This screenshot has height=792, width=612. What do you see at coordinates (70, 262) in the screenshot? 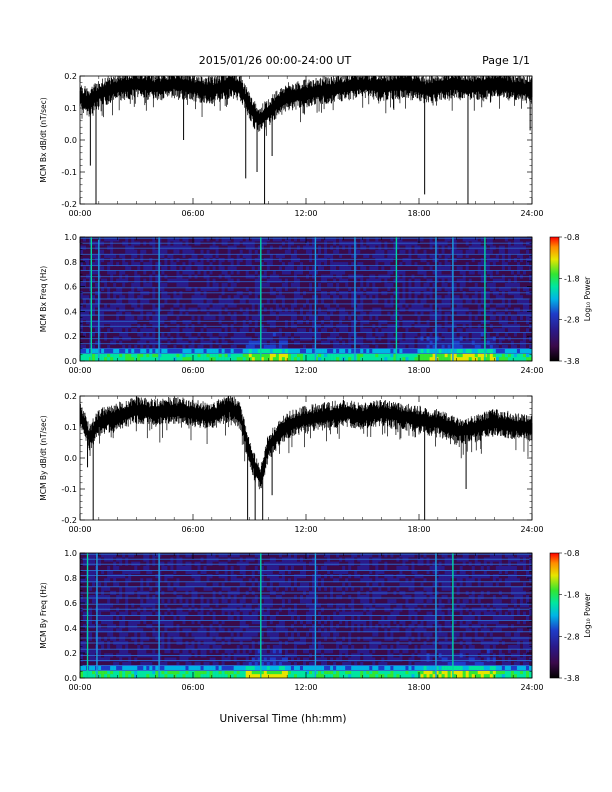
I see `y-tick-label: 0.8` at bounding box center [70, 262].